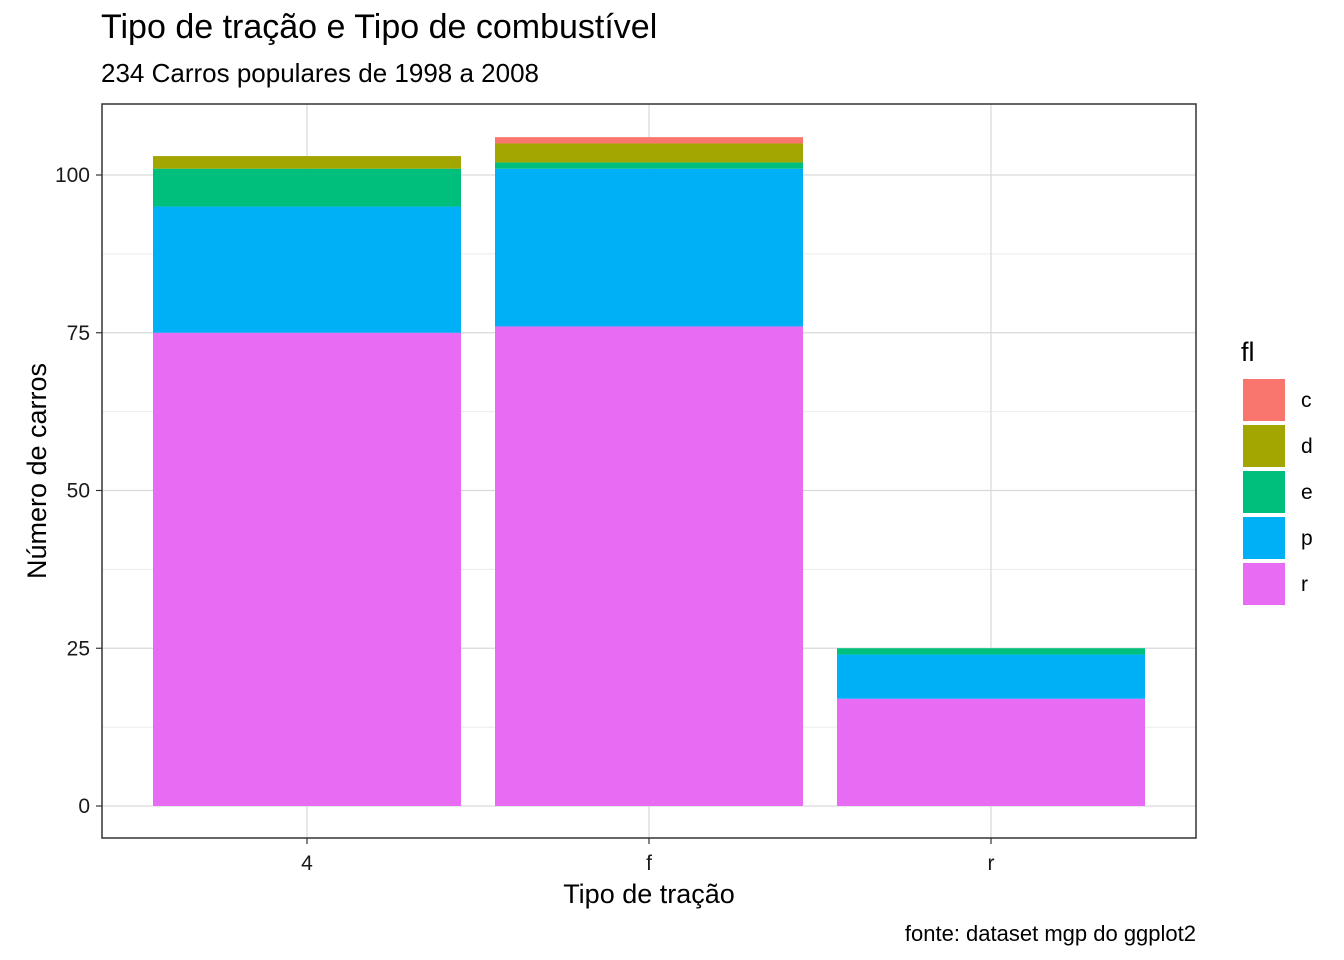  What do you see at coordinates (1248, 352) in the screenshot?
I see `legend-title: fl` at bounding box center [1248, 352].